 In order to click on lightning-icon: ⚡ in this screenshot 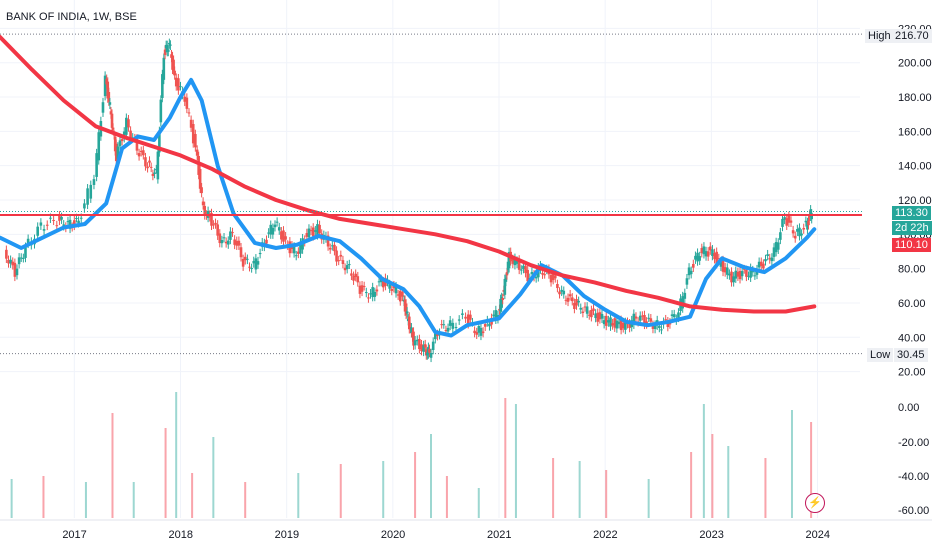, I will do `click(815, 503)`.